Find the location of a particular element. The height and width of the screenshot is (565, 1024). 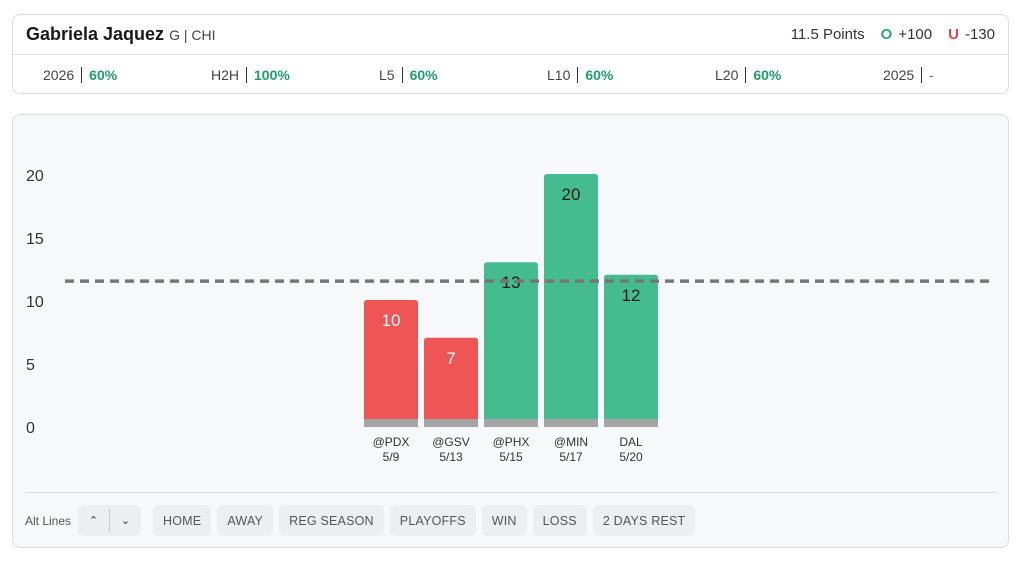

alt-lines-stepper: ⌃ ⌄ is located at coordinates (110, 520).